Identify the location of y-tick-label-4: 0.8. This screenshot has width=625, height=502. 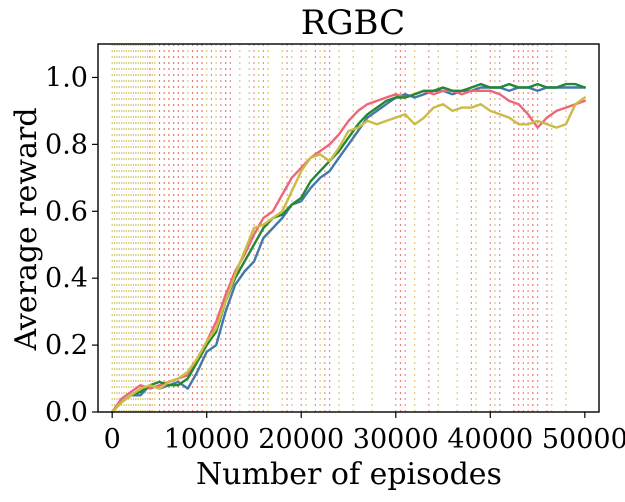
(66, 144).